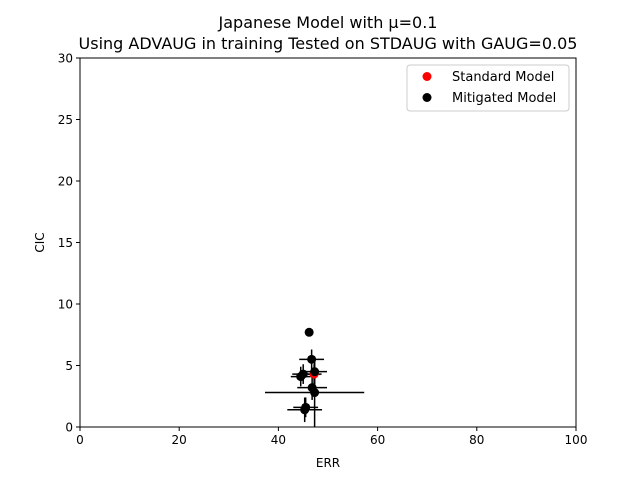  What do you see at coordinates (377, 440) in the screenshot?
I see `x-tick-label: 60` at bounding box center [377, 440].